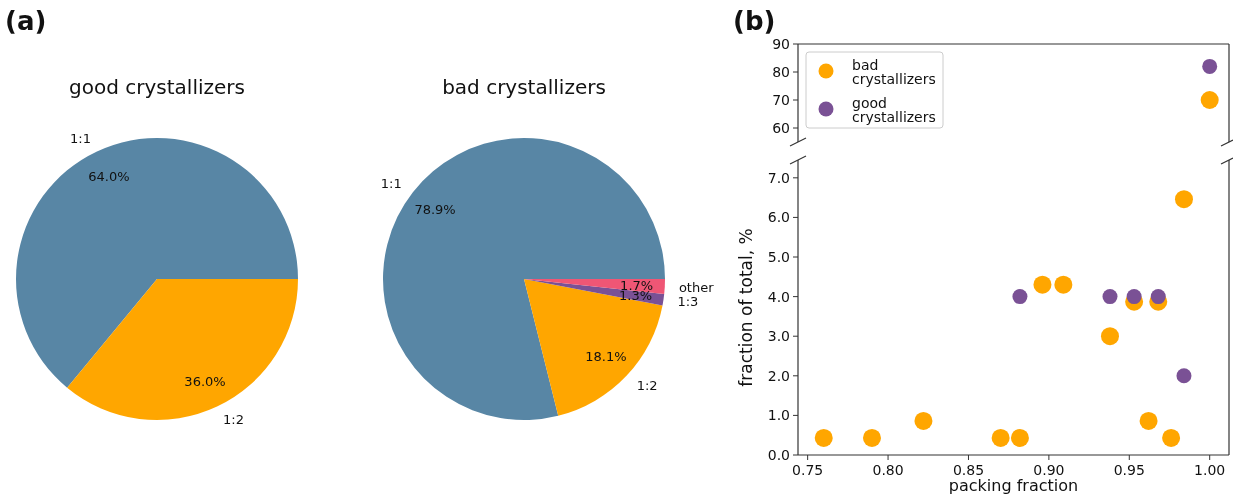 Image resolution: width=1233 pixels, height=499 pixels. What do you see at coordinates (688, 302) in the screenshot?
I see `slice-label: 1:3` at bounding box center [688, 302].